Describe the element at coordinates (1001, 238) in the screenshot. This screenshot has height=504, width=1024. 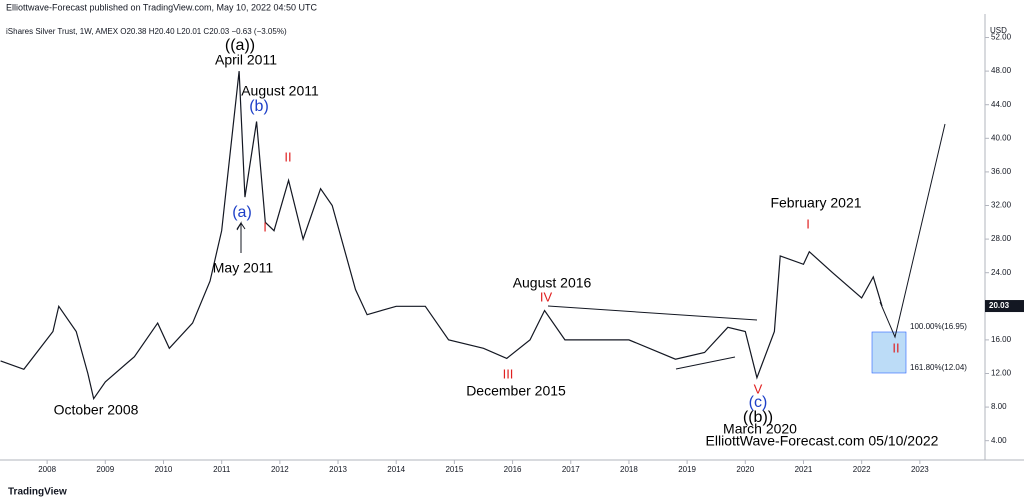
I see `y-tick-label: 28.00` at that location.